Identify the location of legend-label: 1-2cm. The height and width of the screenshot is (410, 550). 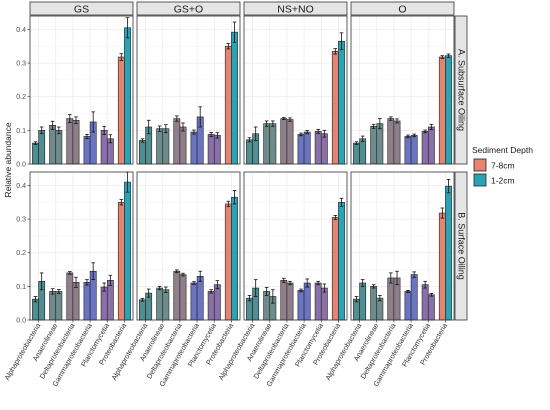
(503, 181).